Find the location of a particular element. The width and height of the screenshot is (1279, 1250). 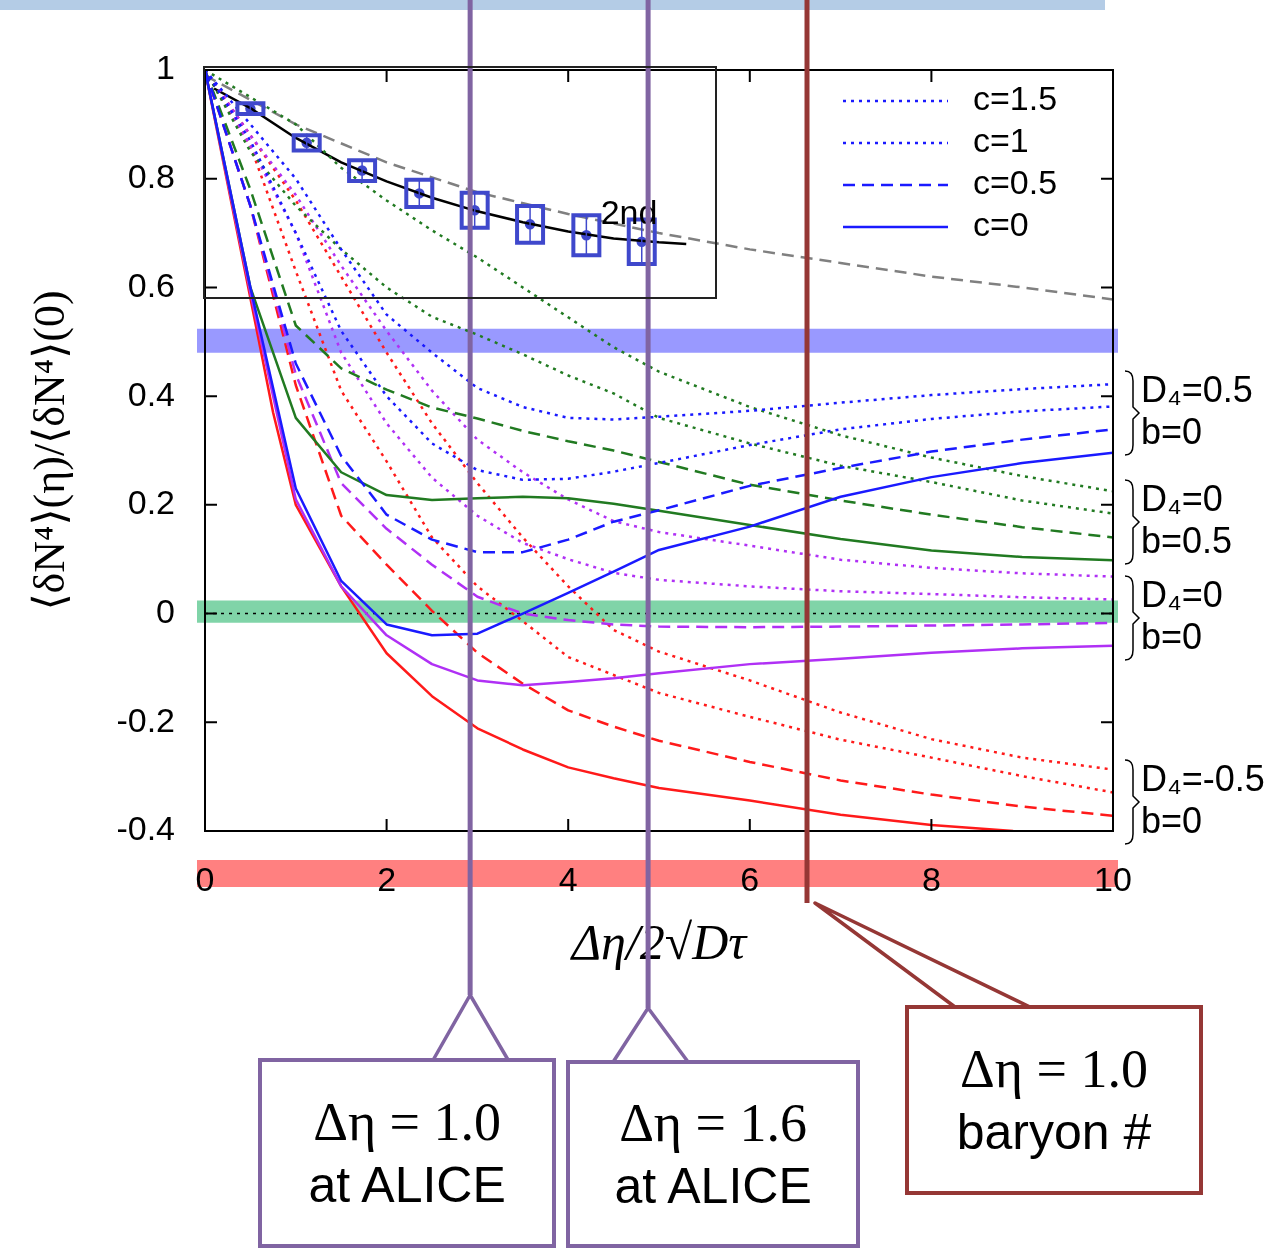

y-axis-title: ⟨δN⁴⟩(η)/⟨δN⁴⟩(0) is located at coordinates (49, 450).